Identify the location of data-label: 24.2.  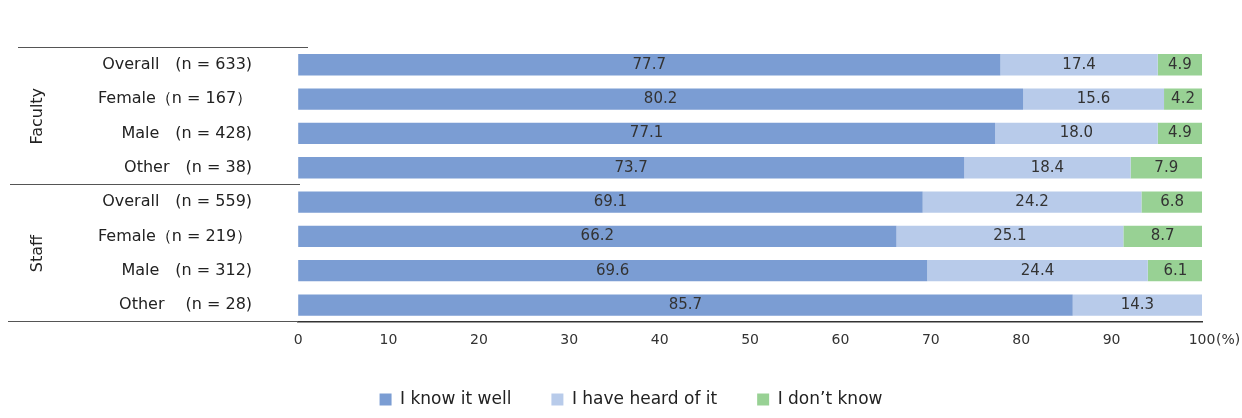
(1032, 200).